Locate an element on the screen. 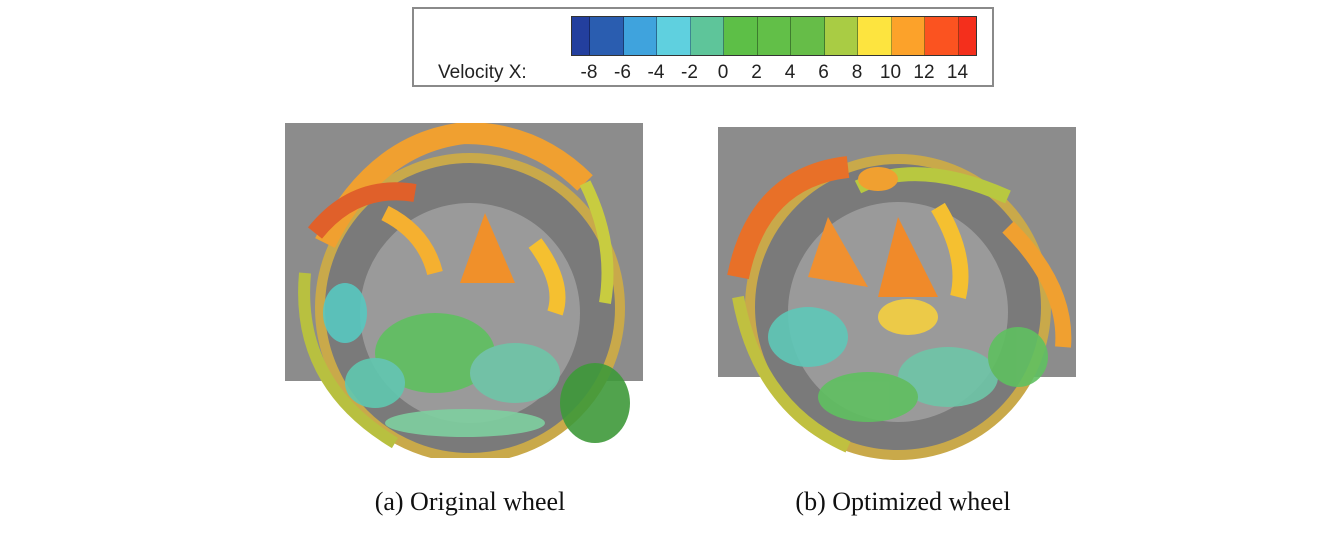 The image size is (1320, 534). colorbar-tick-label: -6 is located at coordinates (622, 72).